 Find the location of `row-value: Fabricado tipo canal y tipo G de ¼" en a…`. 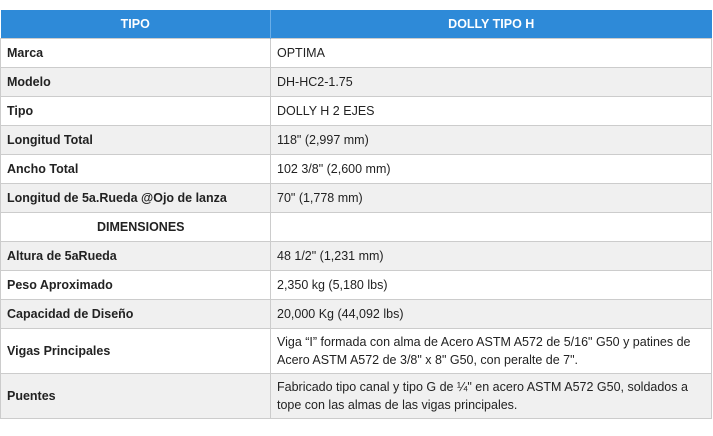

row-value: Fabricado tipo canal y tipo G de ¼" en a… is located at coordinates (491, 396).